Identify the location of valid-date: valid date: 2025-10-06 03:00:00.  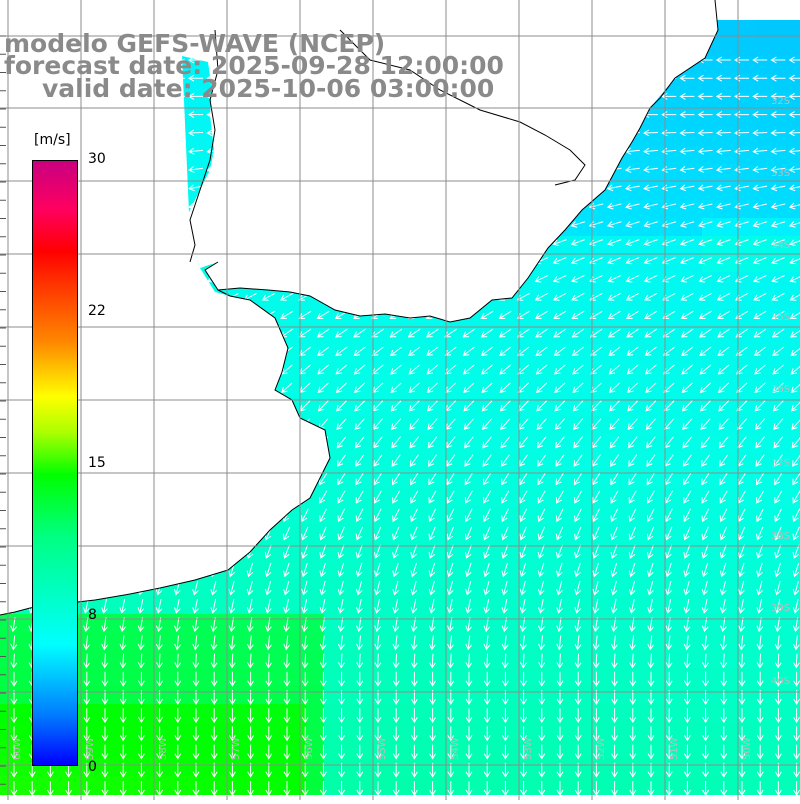
(268, 88).